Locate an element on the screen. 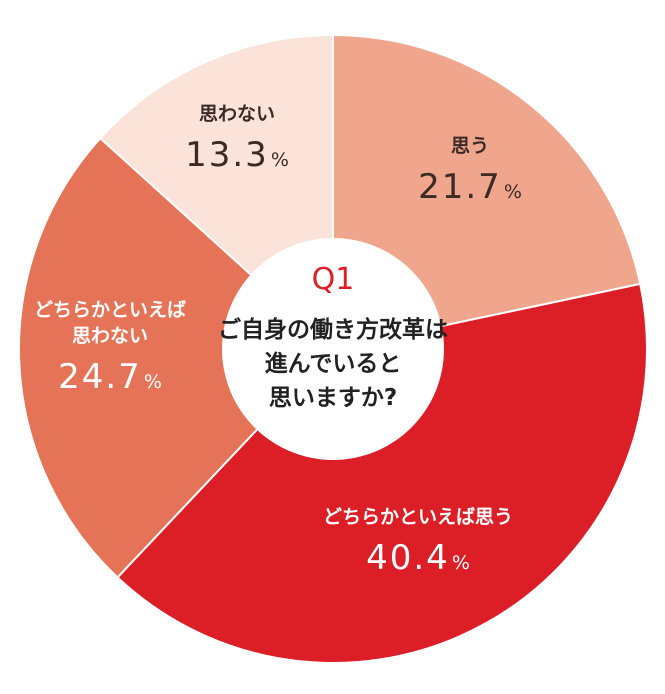 The width and height of the screenshot is (665, 694). center-question: Q1 ご自身の働き方改革は 進んでいると 思いますか? is located at coordinates (333, 336).